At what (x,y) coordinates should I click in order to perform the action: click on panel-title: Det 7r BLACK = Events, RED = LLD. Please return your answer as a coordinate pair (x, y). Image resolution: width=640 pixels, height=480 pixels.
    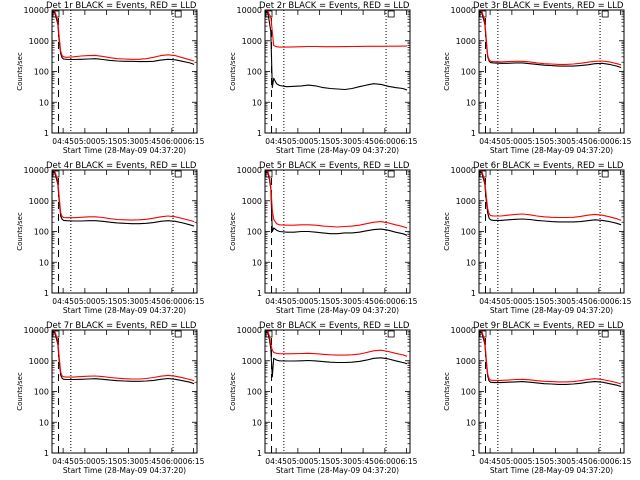
    Looking at the image, I should click on (121, 326).